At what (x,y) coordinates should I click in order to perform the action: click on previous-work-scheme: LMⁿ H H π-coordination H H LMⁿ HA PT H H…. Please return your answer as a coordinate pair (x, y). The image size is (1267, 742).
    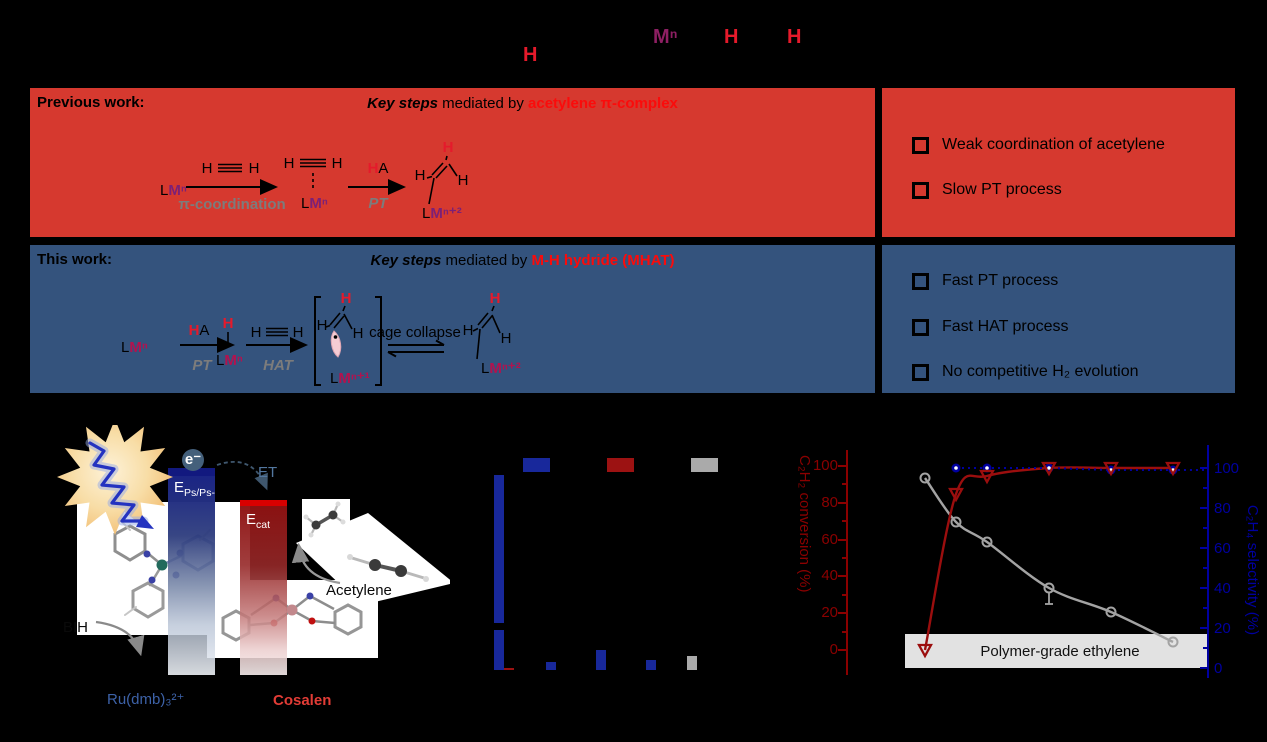
    Looking at the image, I should click on (314, 180).